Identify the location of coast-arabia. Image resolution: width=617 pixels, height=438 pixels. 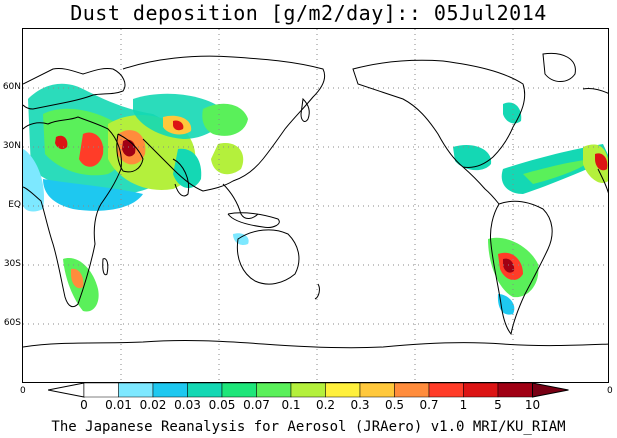
(130, 153).